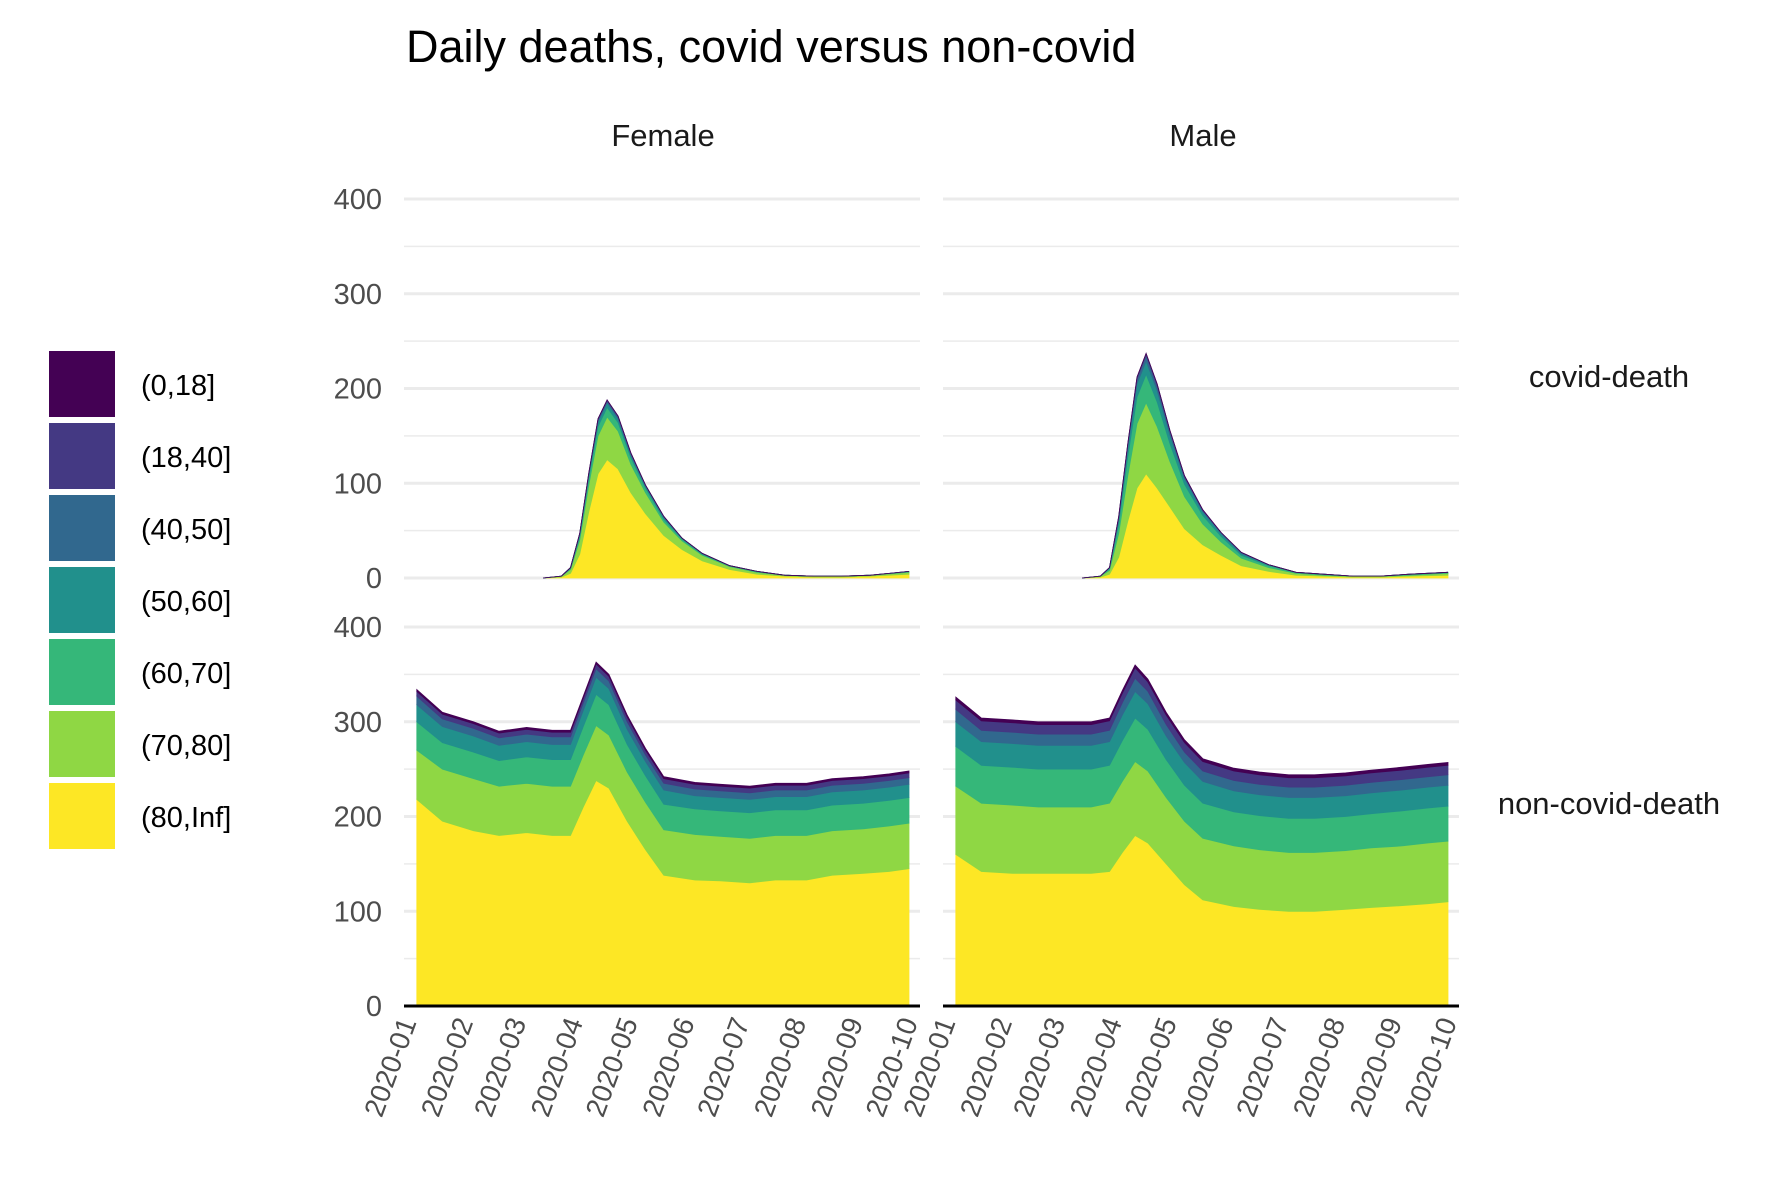 Image resolution: width=1771 pixels, height=1186 pixels. Describe the element at coordinates (186, 530) in the screenshot. I see `legend-label: (40,50]` at that location.